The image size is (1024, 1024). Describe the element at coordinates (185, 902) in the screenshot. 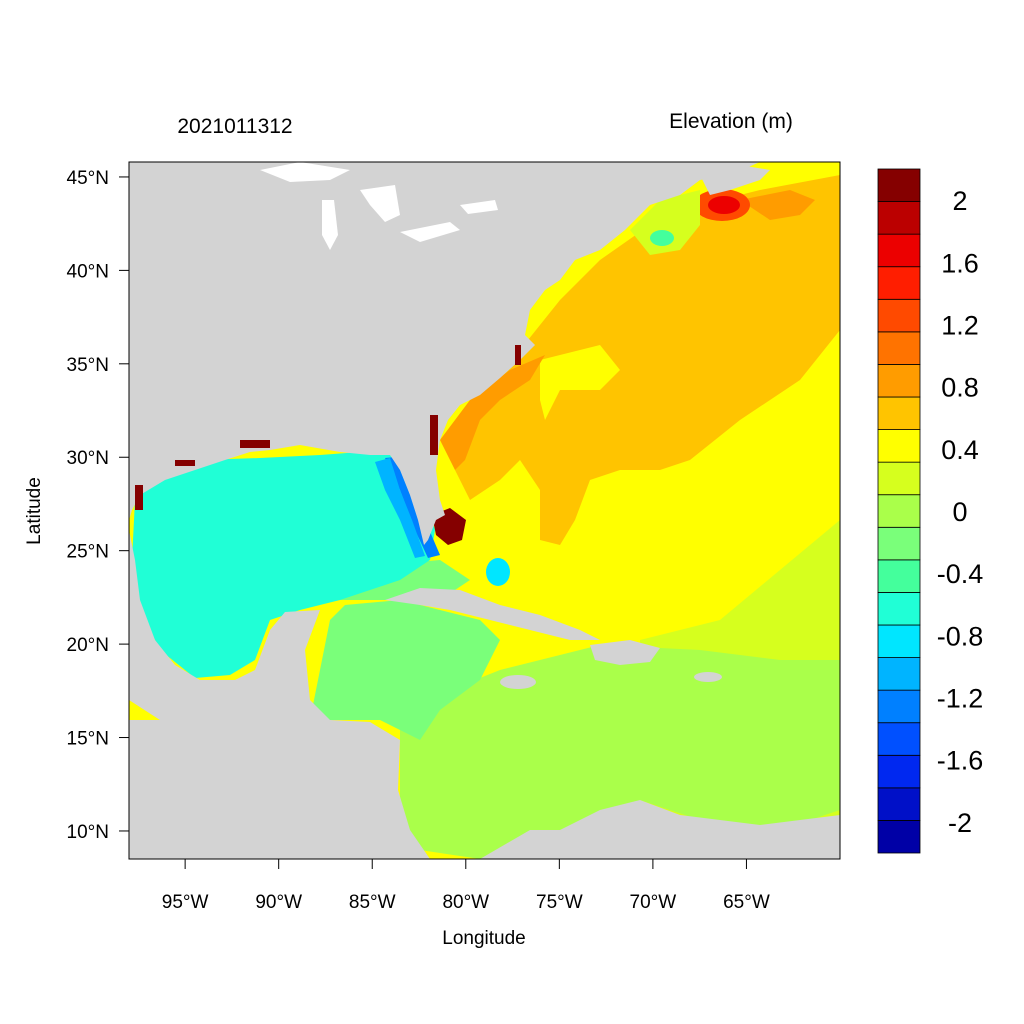

I see `x-tick-label: 95°W` at that location.